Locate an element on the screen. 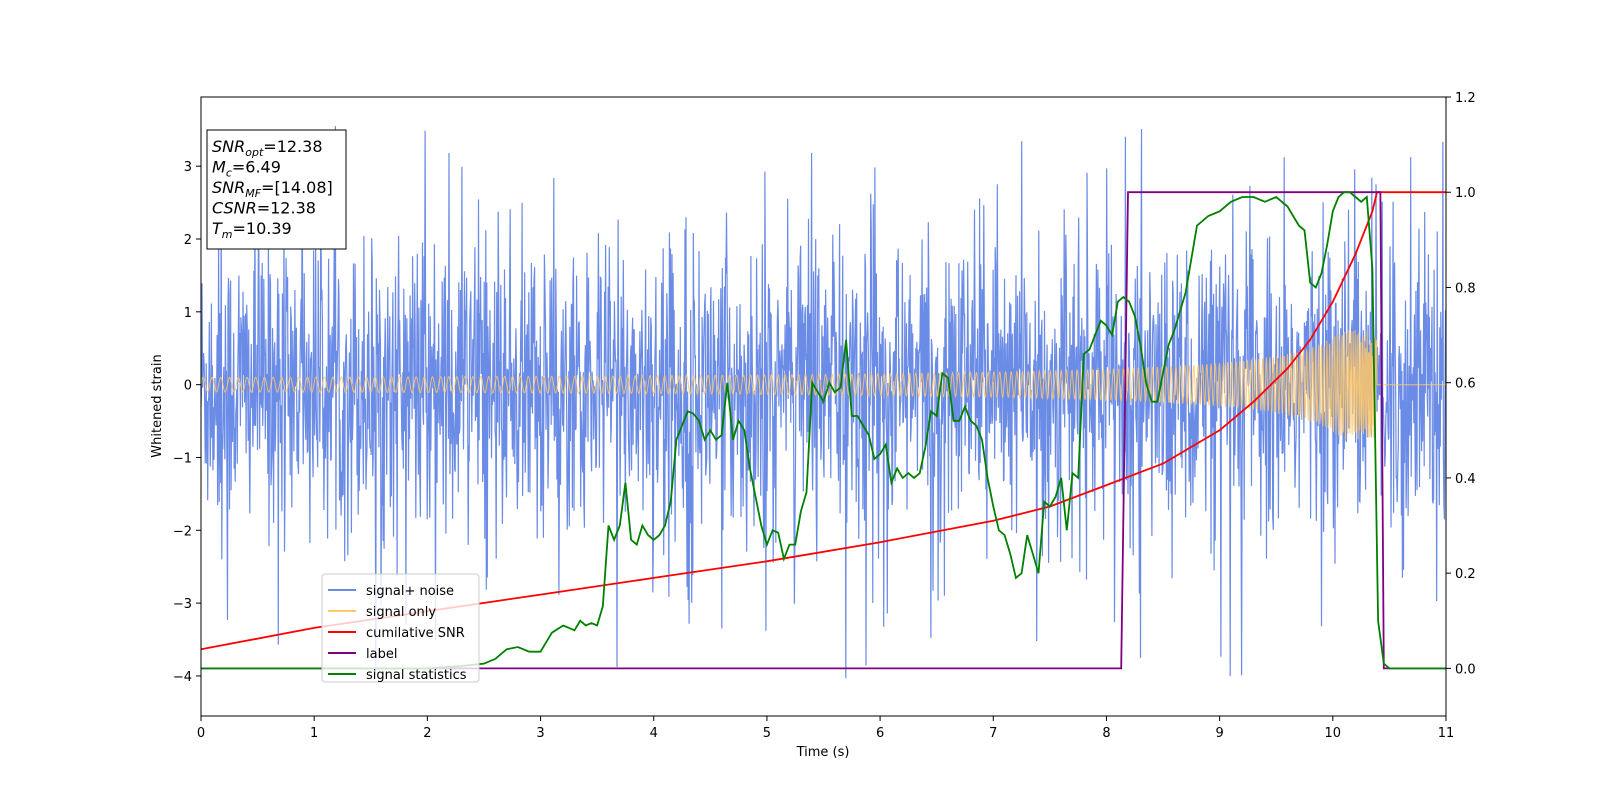  series-line-signal-only is located at coordinates (823, 384).